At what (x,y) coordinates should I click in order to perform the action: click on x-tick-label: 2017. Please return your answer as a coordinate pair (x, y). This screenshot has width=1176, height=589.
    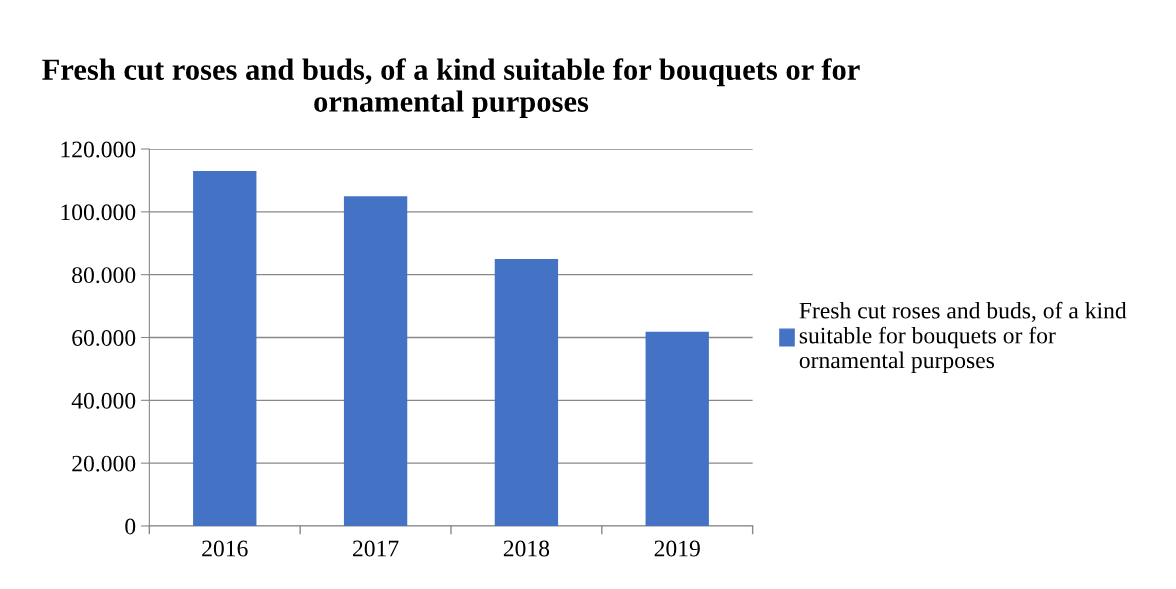
    Looking at the image, I should click on (376, 548).